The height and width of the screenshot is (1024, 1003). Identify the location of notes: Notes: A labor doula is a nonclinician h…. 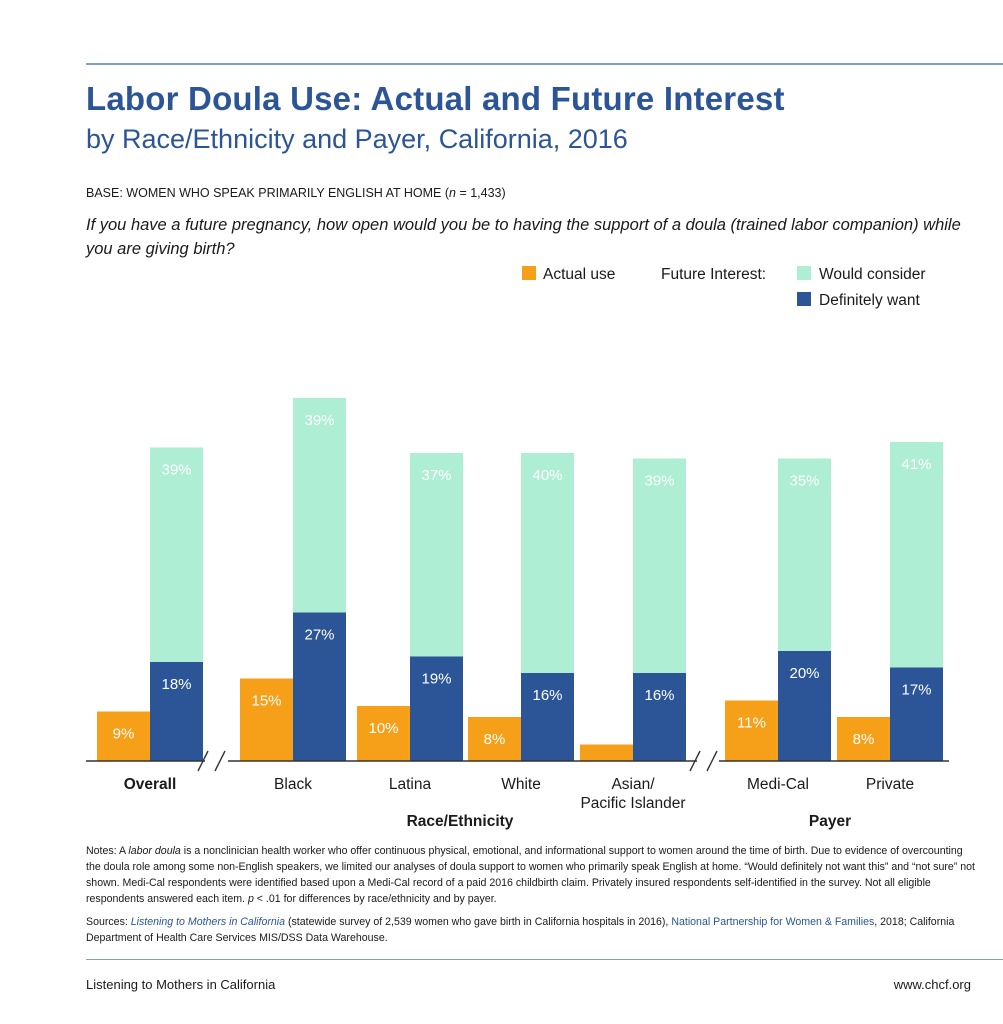
(531, 875).